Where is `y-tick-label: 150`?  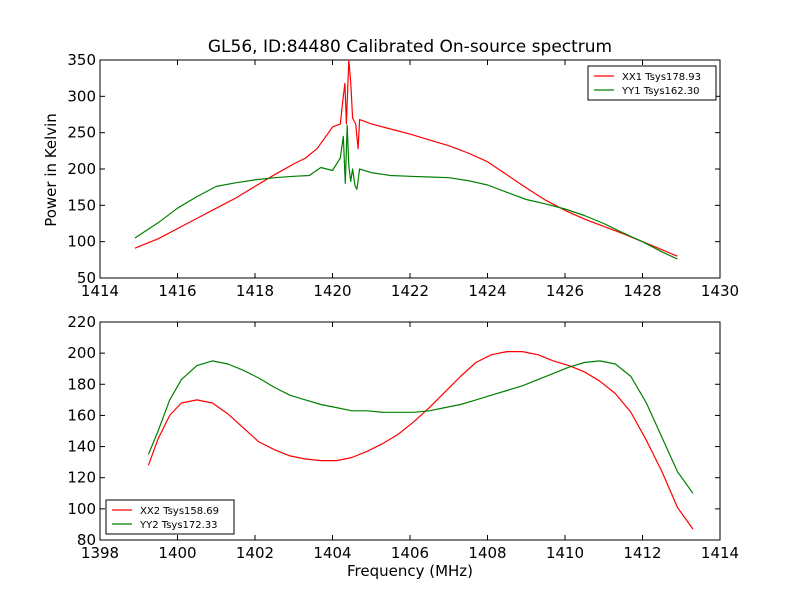 y-tick-label: 150 is located at coordinates (81, 205).